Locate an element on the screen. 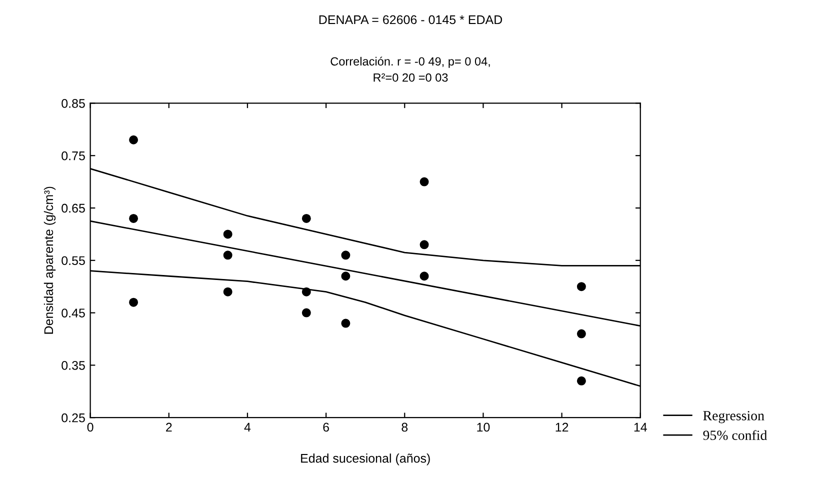  chart-title: DENAPA = 62606 - 0145 * EDAD is located at coordinates (410, 19).